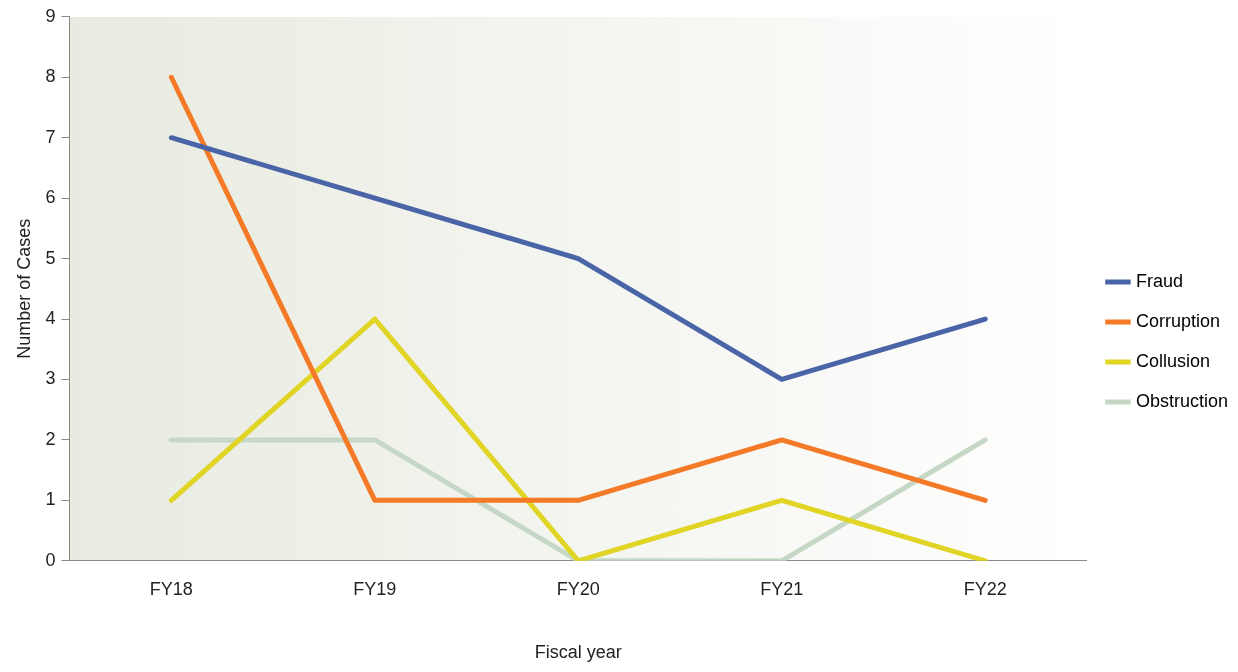 Image resolution: width=1238 pixels, height=672 pixels. Describe the element at coordinates (985, 588) in the screenshot. I see `x-tick-label: FY22` at that location.